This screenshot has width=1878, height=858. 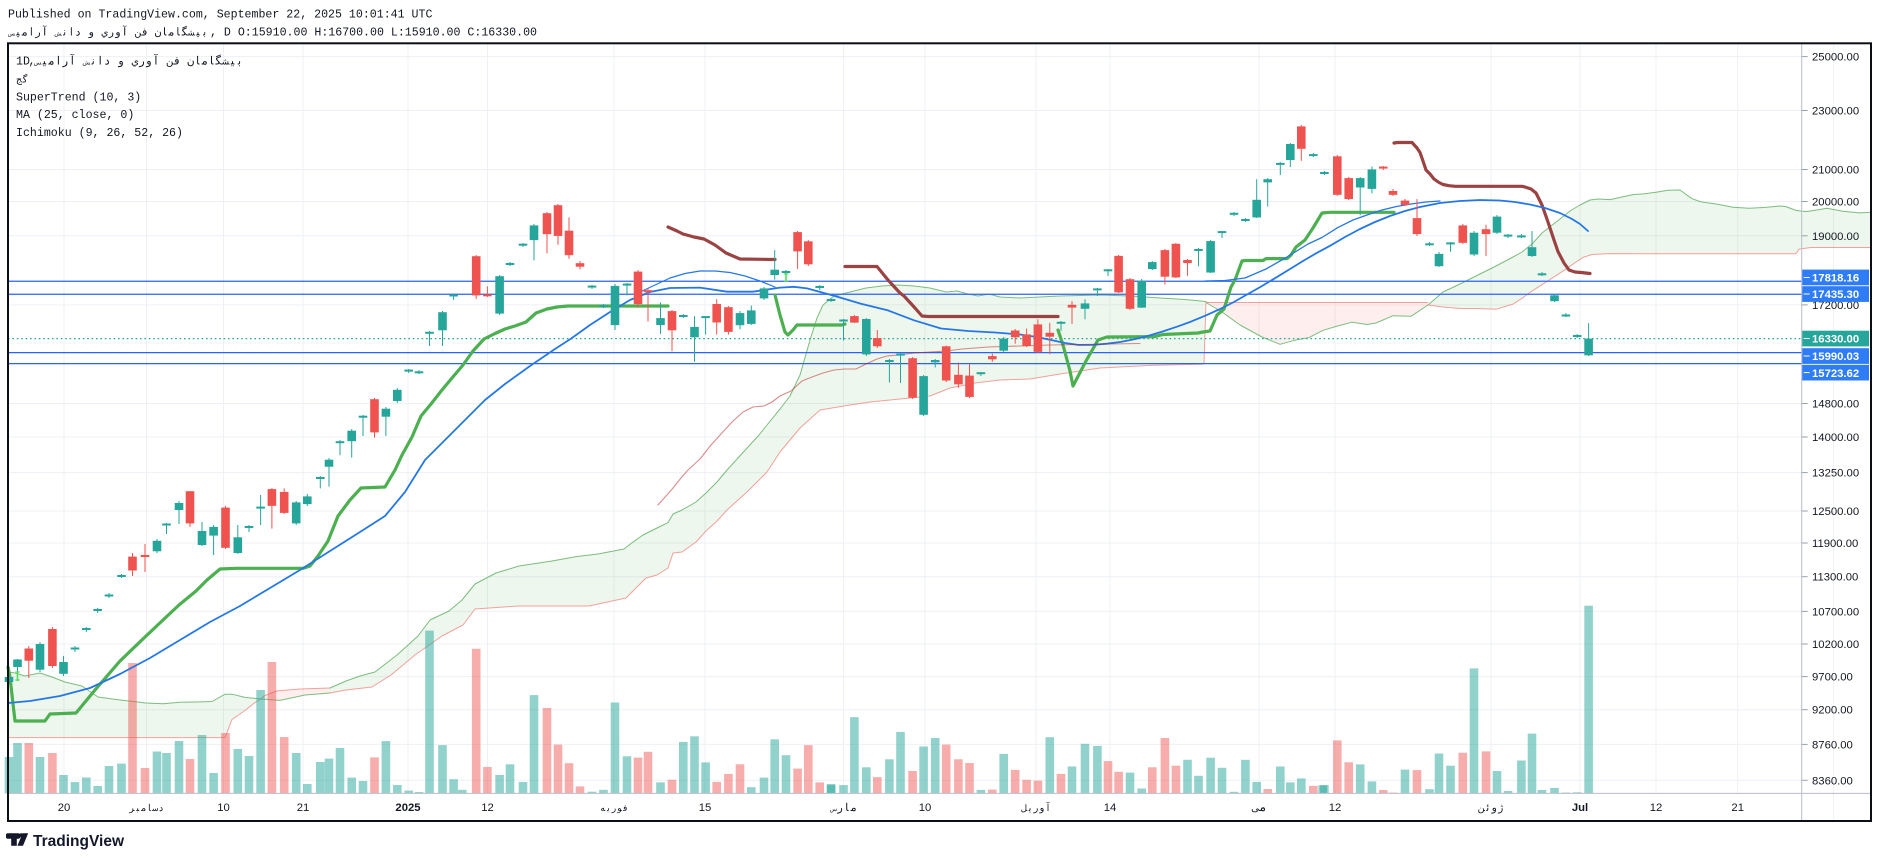 I want to click on svg-text: 17200.00, so click(x=1835, y=306).